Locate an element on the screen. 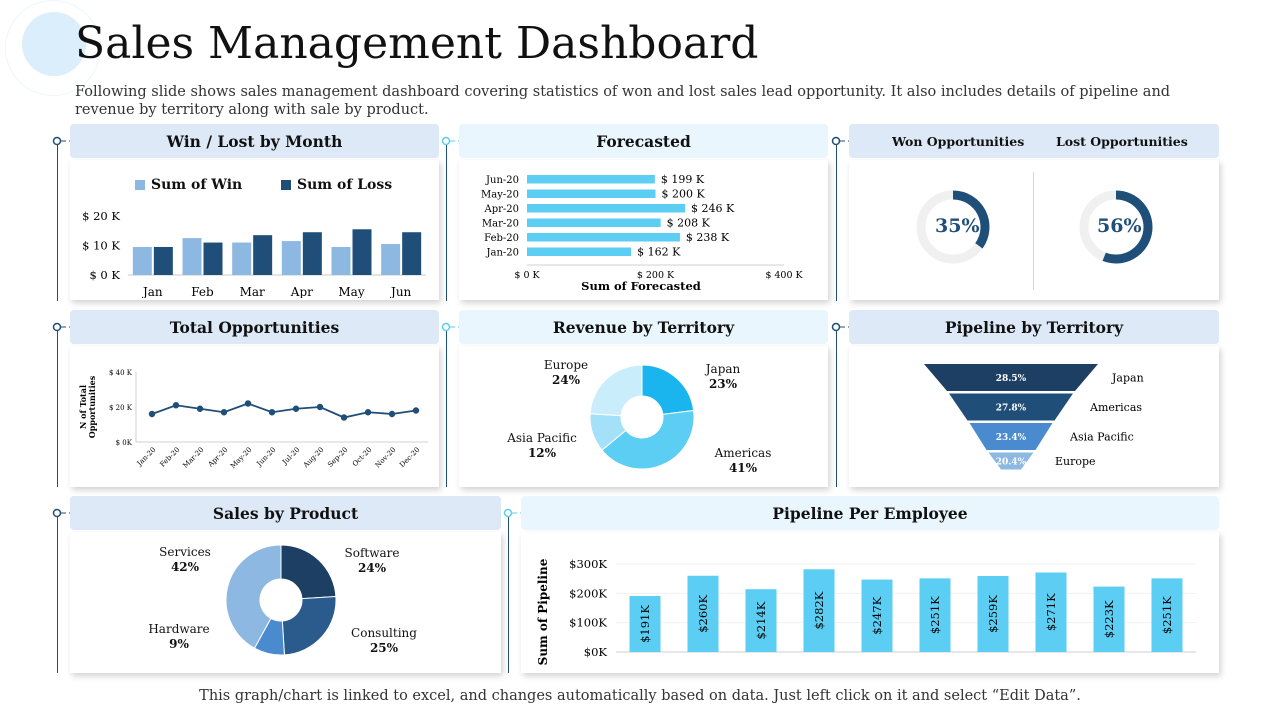 The image size is (1280, 720). opportunities-header is located at coordinates (1034, 141).